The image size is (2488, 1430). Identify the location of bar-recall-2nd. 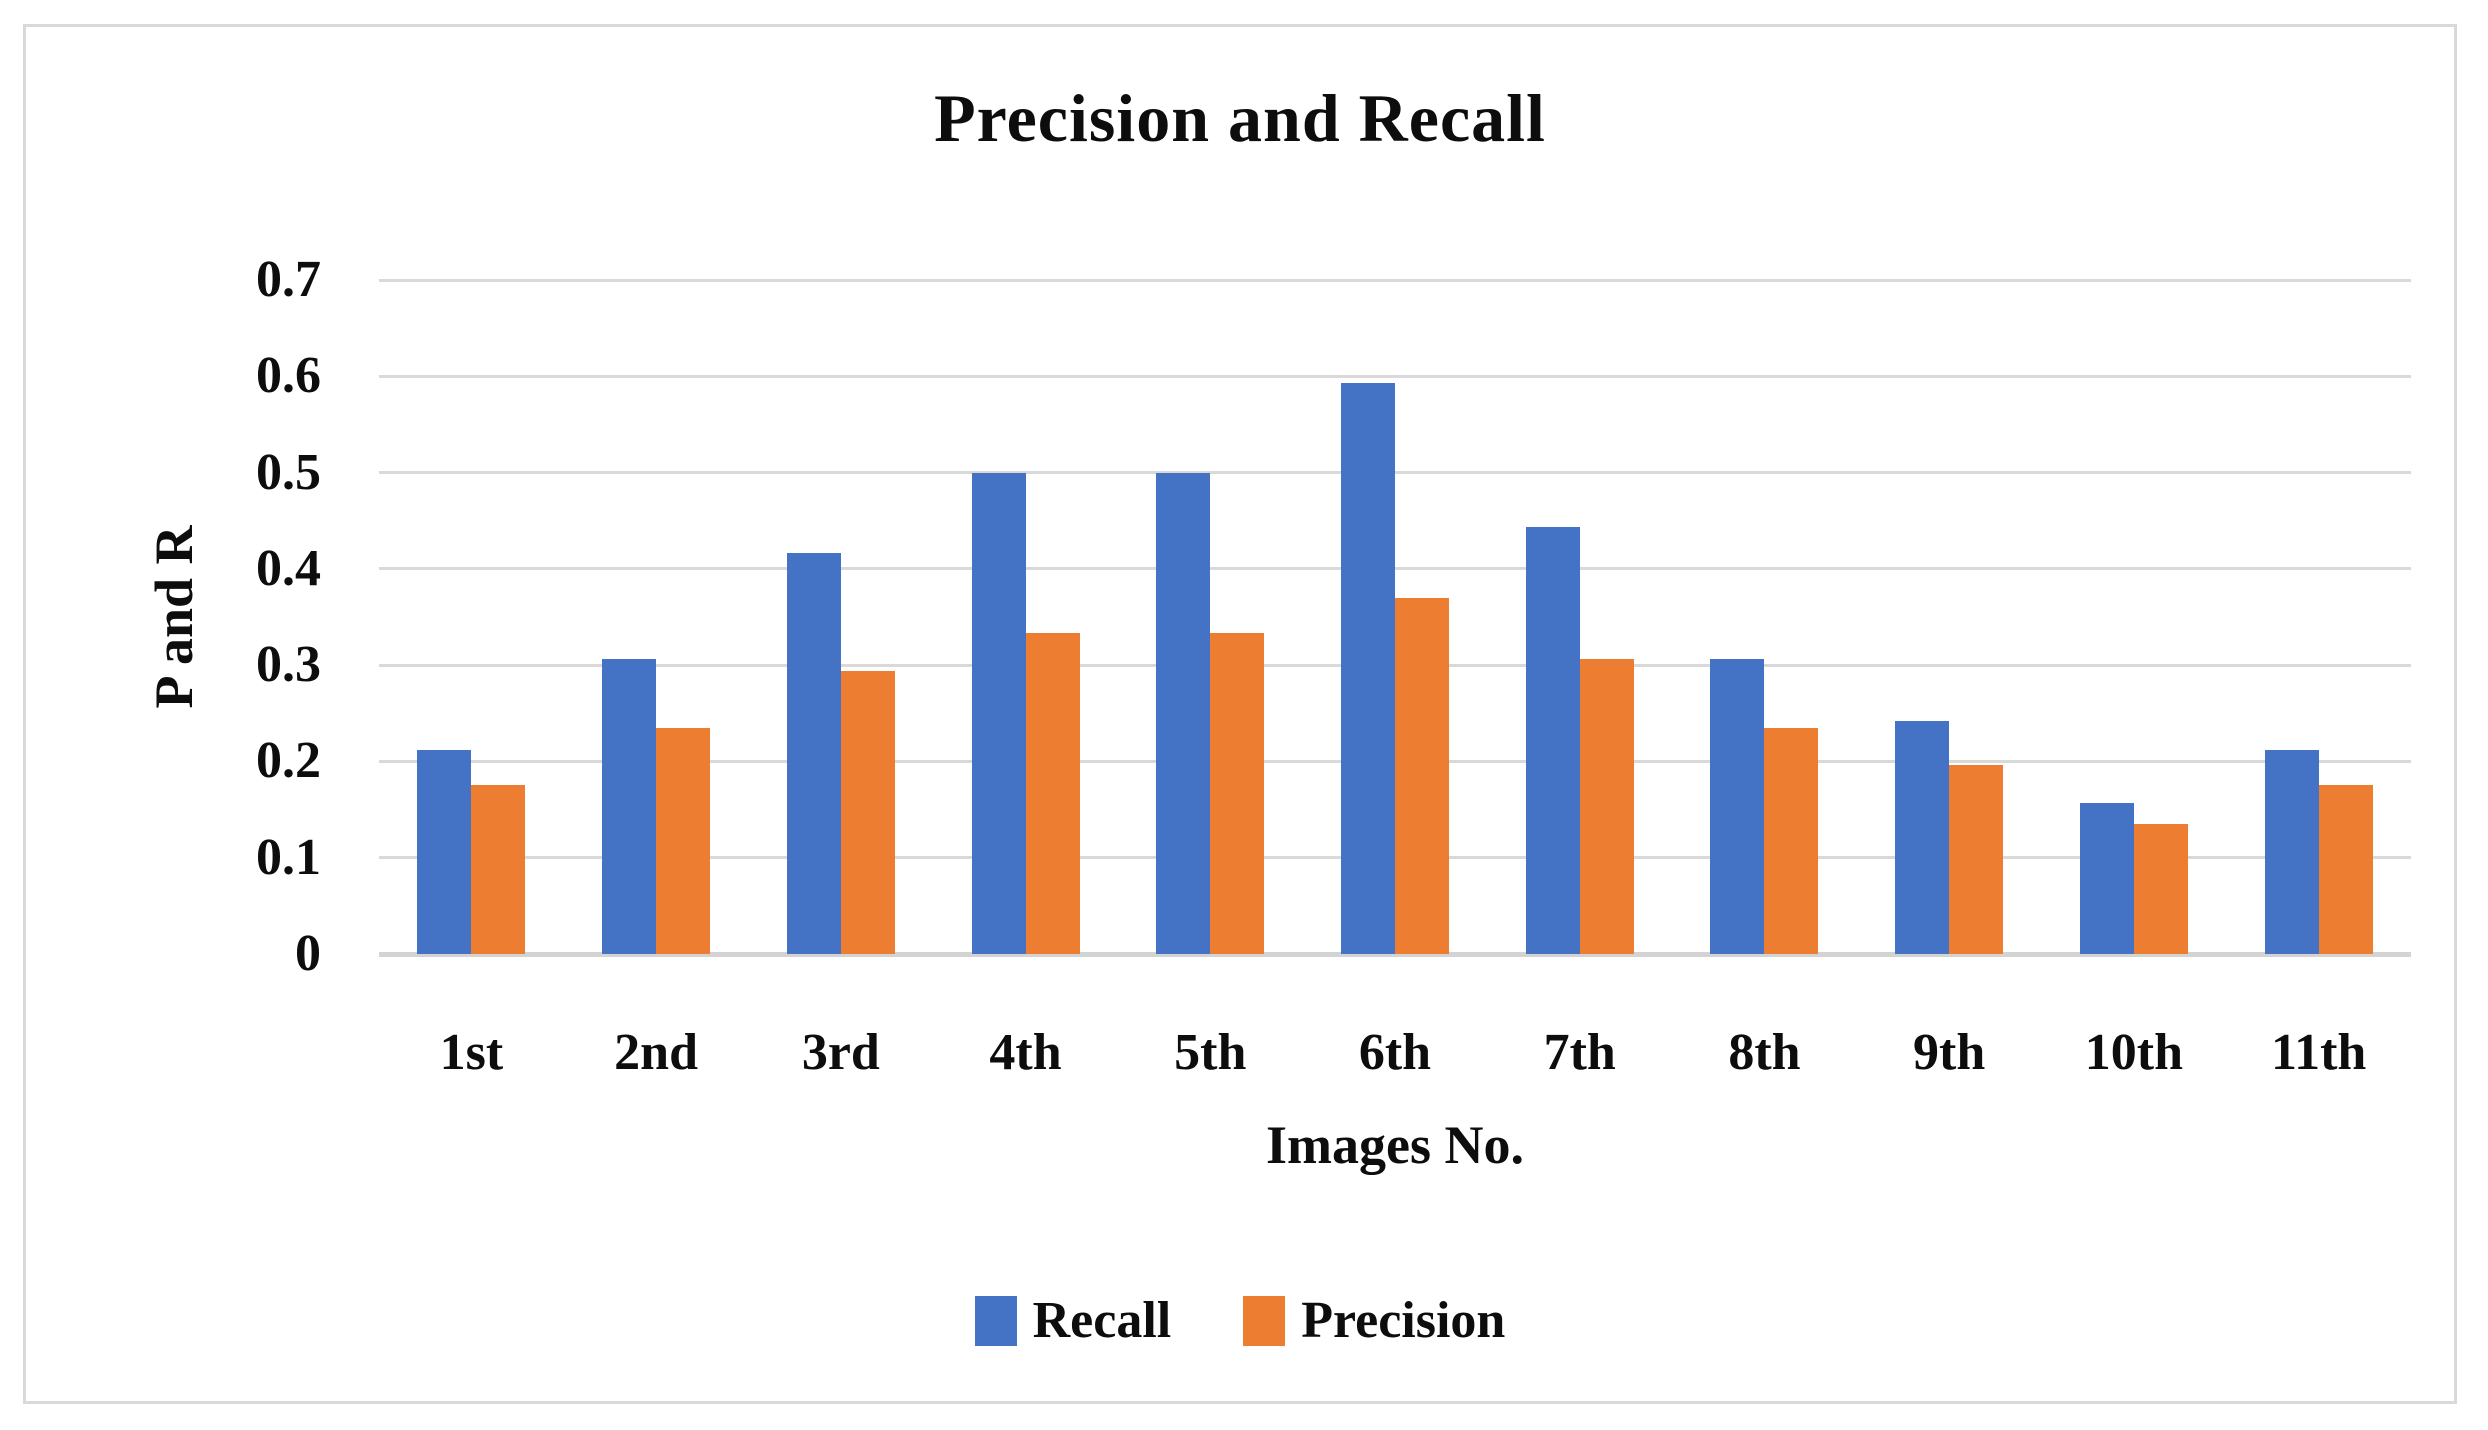
(629, 806).